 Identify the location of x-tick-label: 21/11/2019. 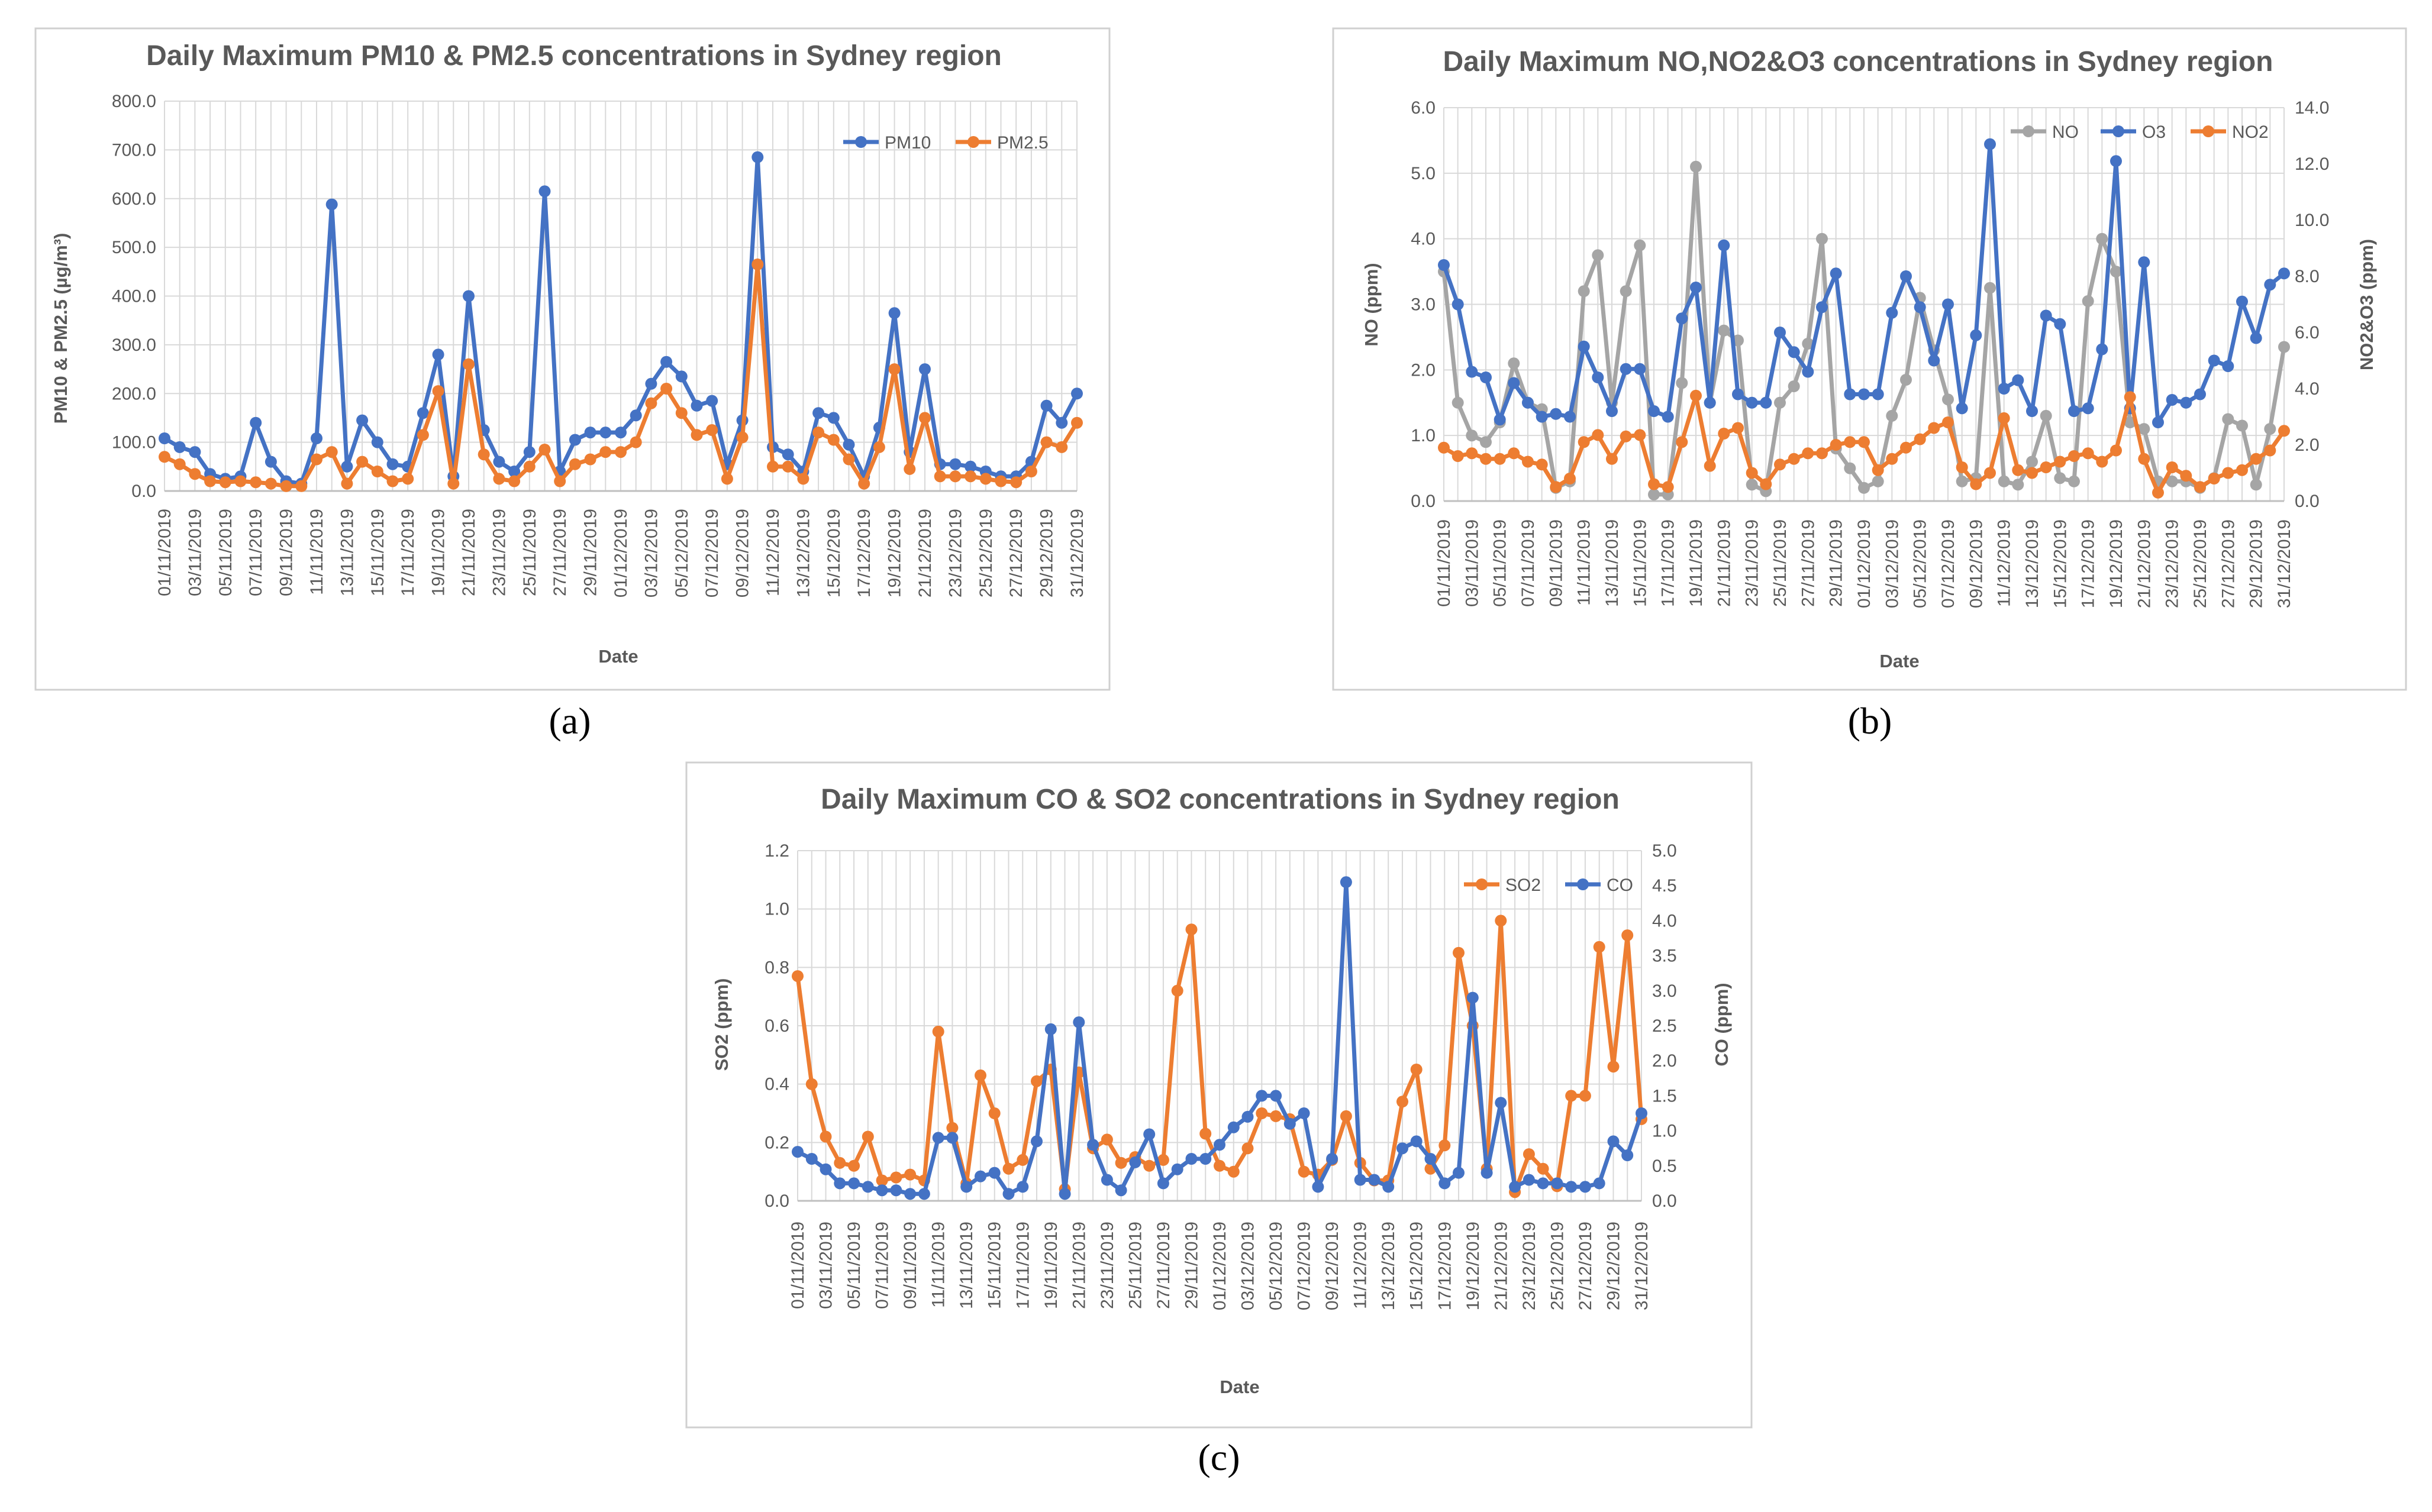
(1079, 1265).